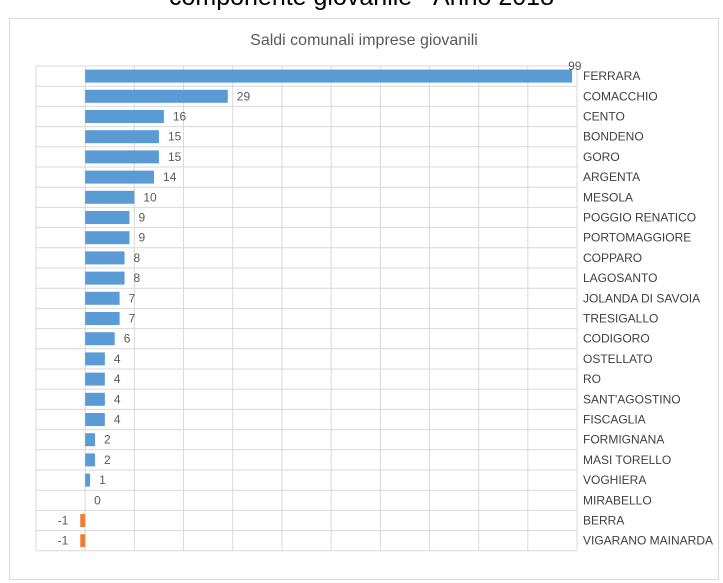 This screenshot has width=723, height=583. I want to click on category-label: COMACCHIO, so click(620, 96).